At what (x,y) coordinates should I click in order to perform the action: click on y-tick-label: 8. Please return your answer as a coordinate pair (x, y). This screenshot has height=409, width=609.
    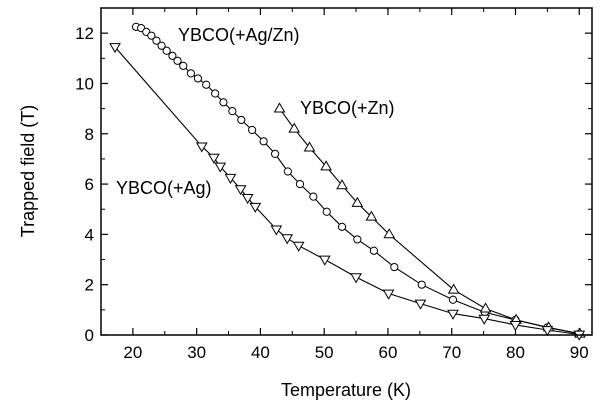
    Looking at the image, I should click on (89, 134).